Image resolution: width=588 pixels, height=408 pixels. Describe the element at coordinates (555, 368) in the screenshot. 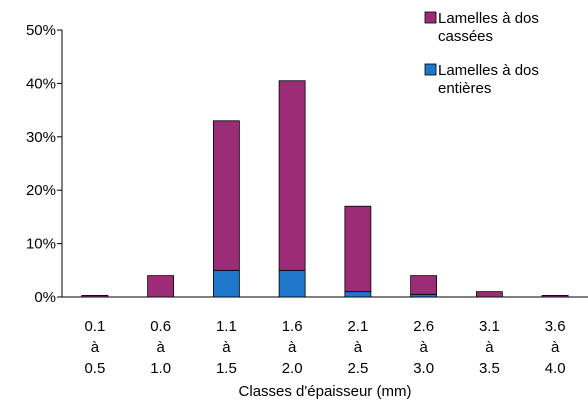

I see `x-tick-label: 4.0` at that location.